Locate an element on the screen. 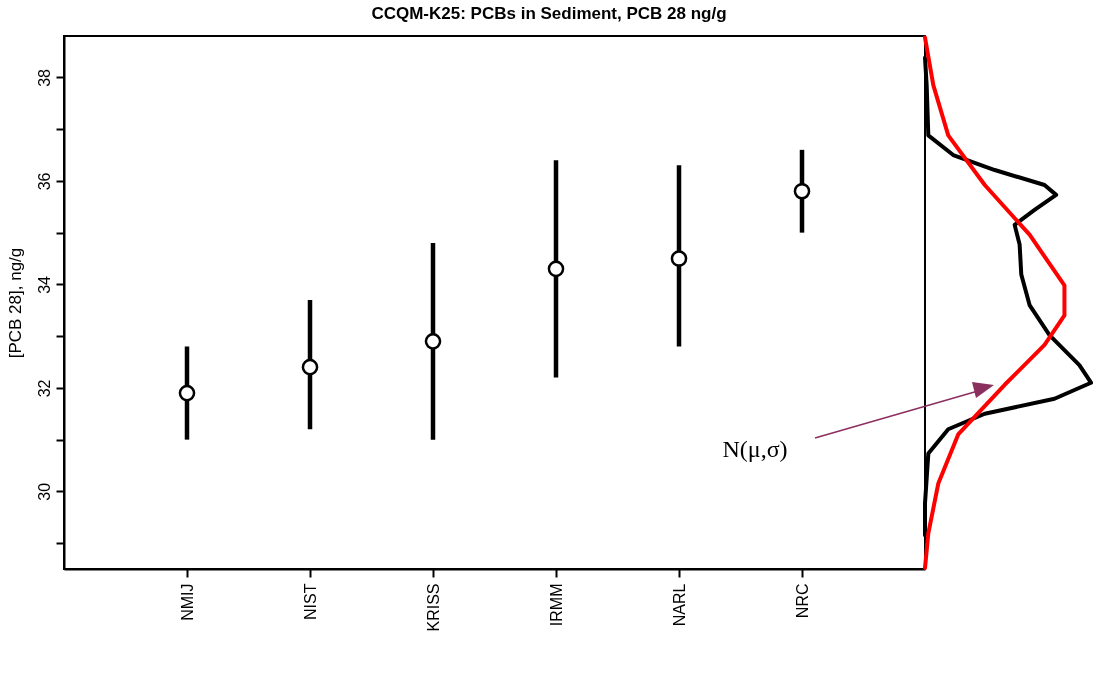 The height and width of the screenshot is (682, 1109). y-tick-label: 38 is located at coordinates (44, 77).